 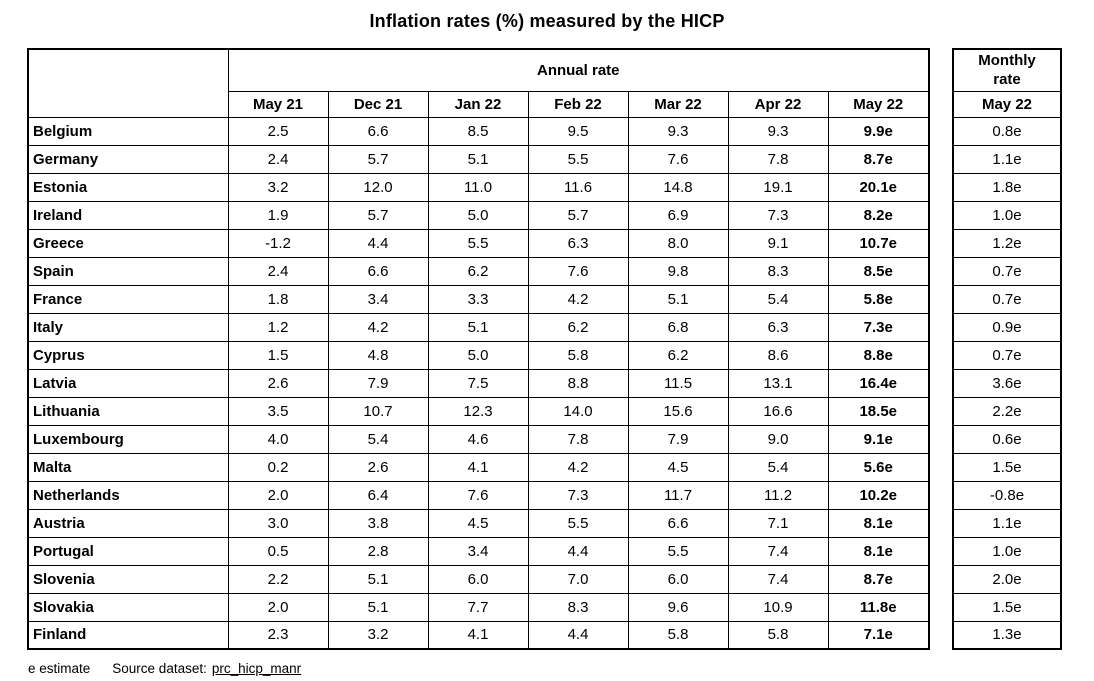 What do you see at coordinates (478, 467) in the screenshot?
I see `annual-rate-cell: 4.1` at bounding box center [478, 467].